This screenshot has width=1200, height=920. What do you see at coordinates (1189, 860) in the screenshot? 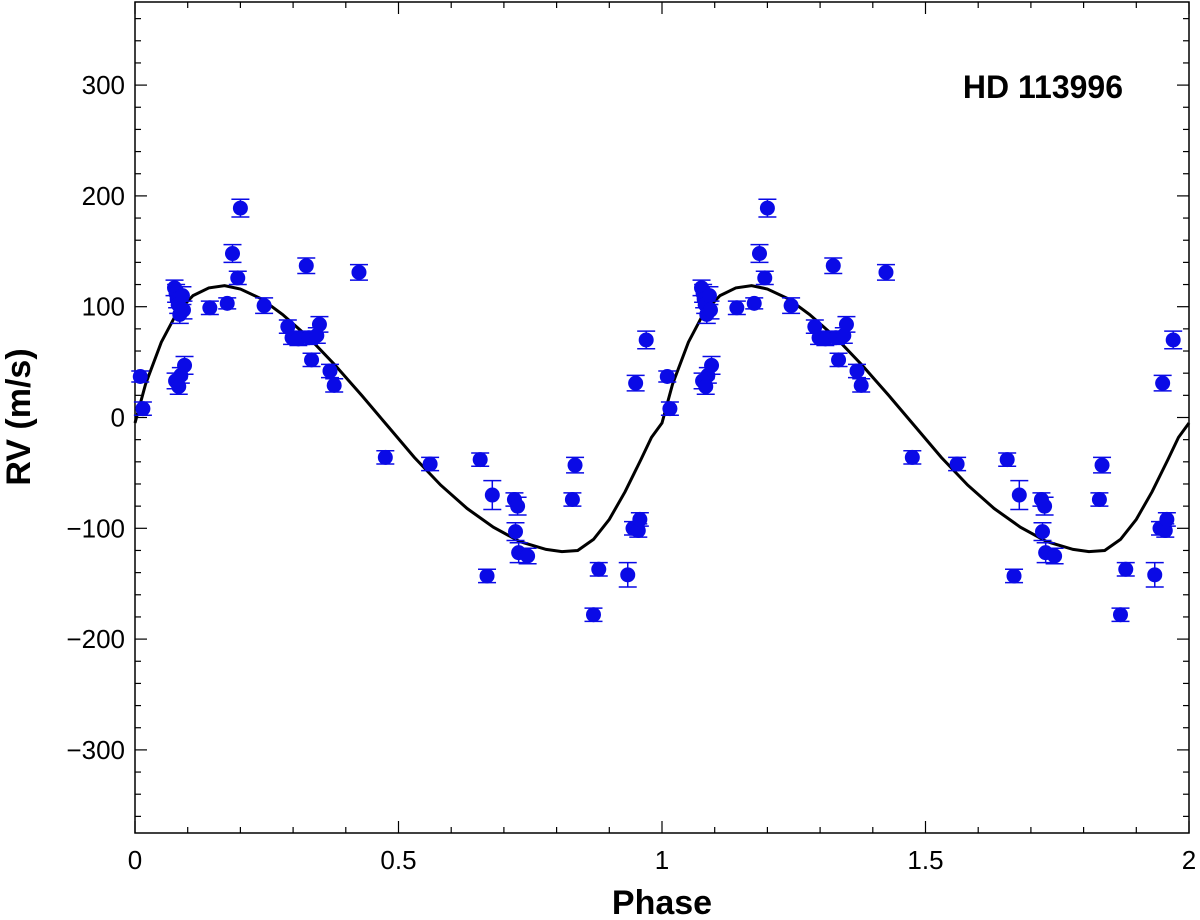
I see `x-tick-label: 2` at bounding box center [1189, 860].